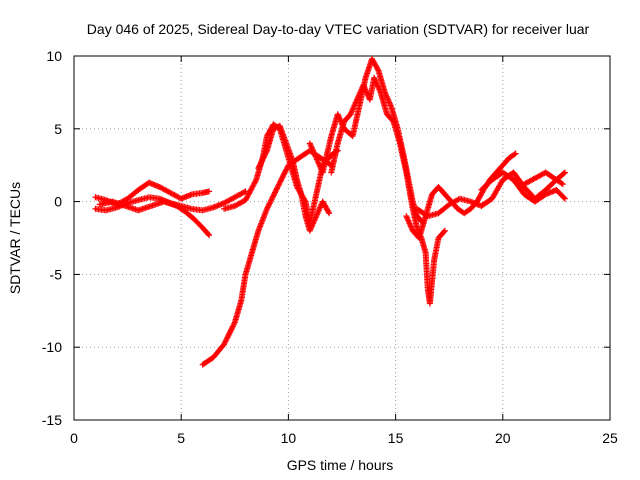  What do you see at coordinates (503, 438) in the screenshot?
I see `x-tick-label: 20` at bounding box center [503, 438].